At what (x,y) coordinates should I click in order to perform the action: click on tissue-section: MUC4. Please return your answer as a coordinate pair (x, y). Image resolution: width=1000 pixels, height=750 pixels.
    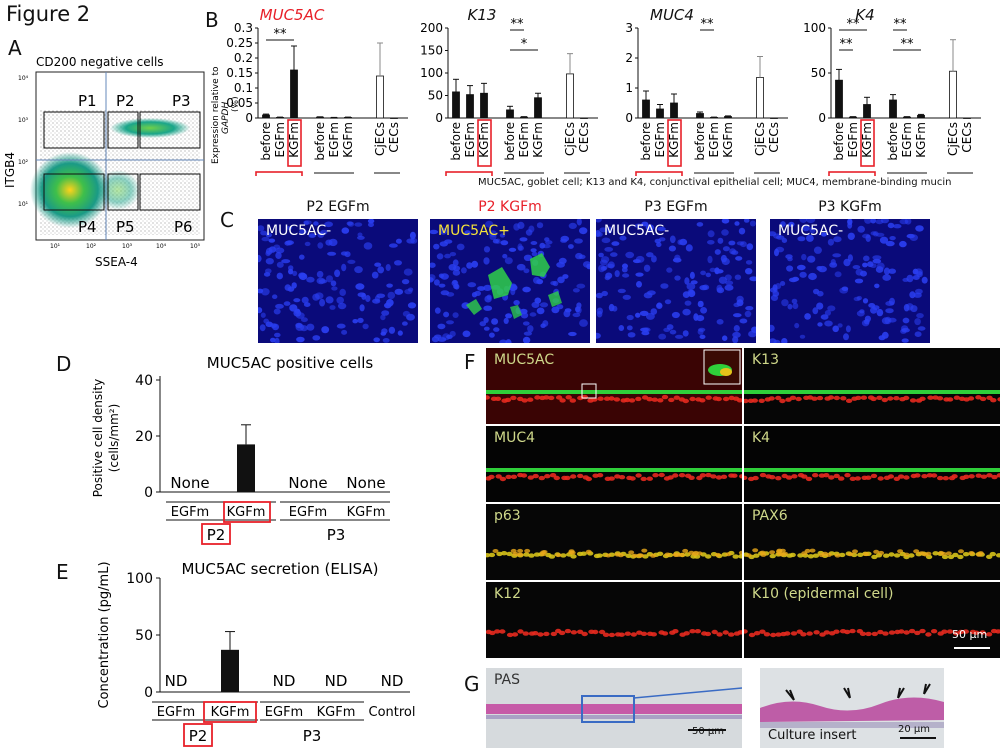
    Looking at the image, I should click on (614, 464).